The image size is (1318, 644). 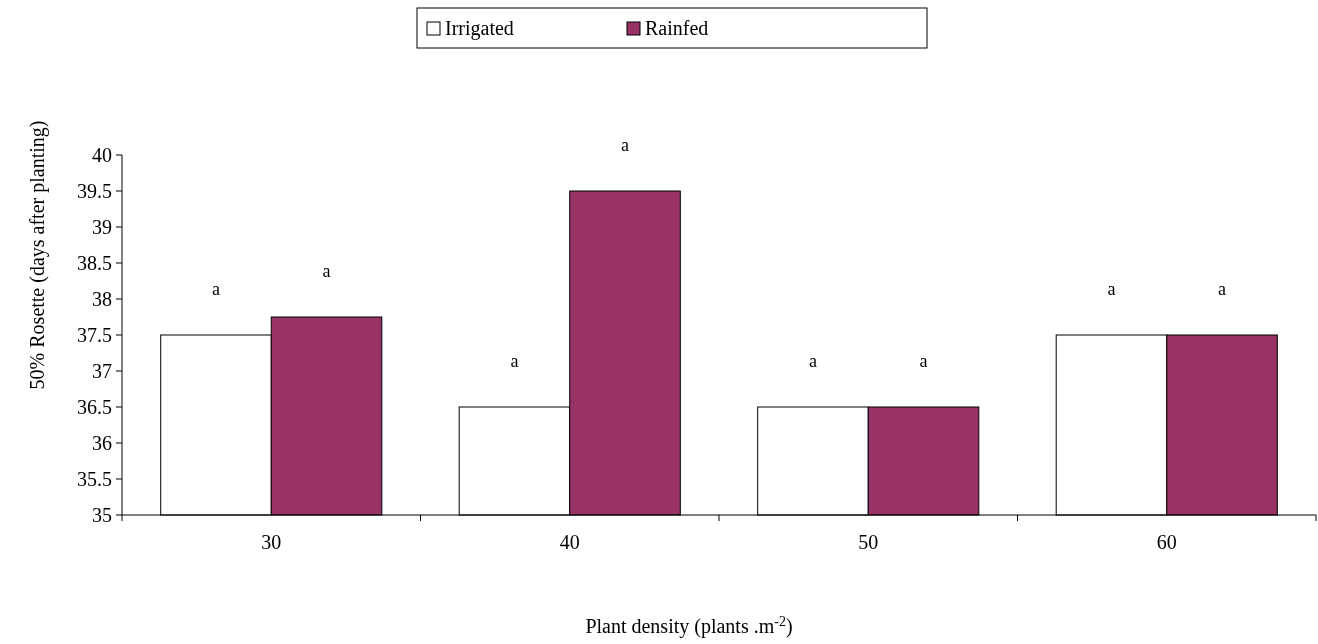 What do you see at coordinates (102, 155) in the screenshot?
I see `y-tick-label: 40` at bounding box center [102, 155].